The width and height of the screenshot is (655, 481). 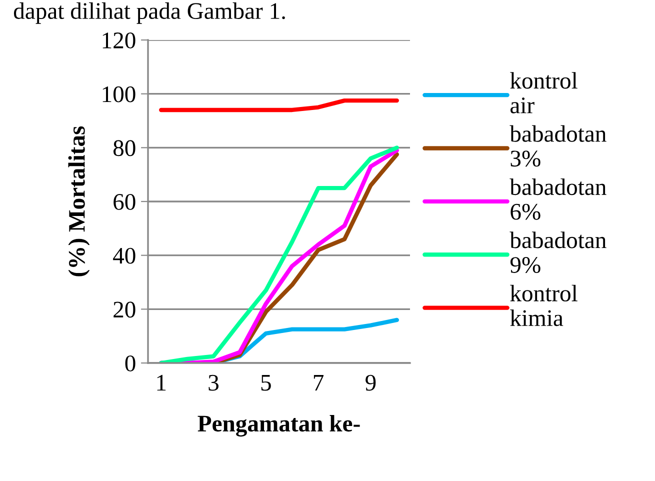 What do you see at coordinates (79, 201) in the screenshot?
I see `y-axis-title: (%) Mortalitas` at bounding box center [79, 201].